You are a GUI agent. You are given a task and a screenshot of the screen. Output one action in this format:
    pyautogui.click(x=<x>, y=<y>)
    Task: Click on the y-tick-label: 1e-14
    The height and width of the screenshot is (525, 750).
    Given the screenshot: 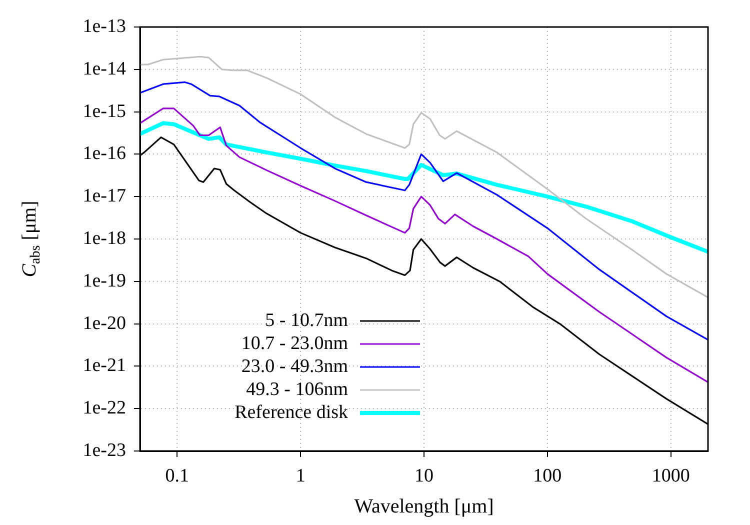 What is the action you would take?
    pyautogui.click(x=104, y=69)
    